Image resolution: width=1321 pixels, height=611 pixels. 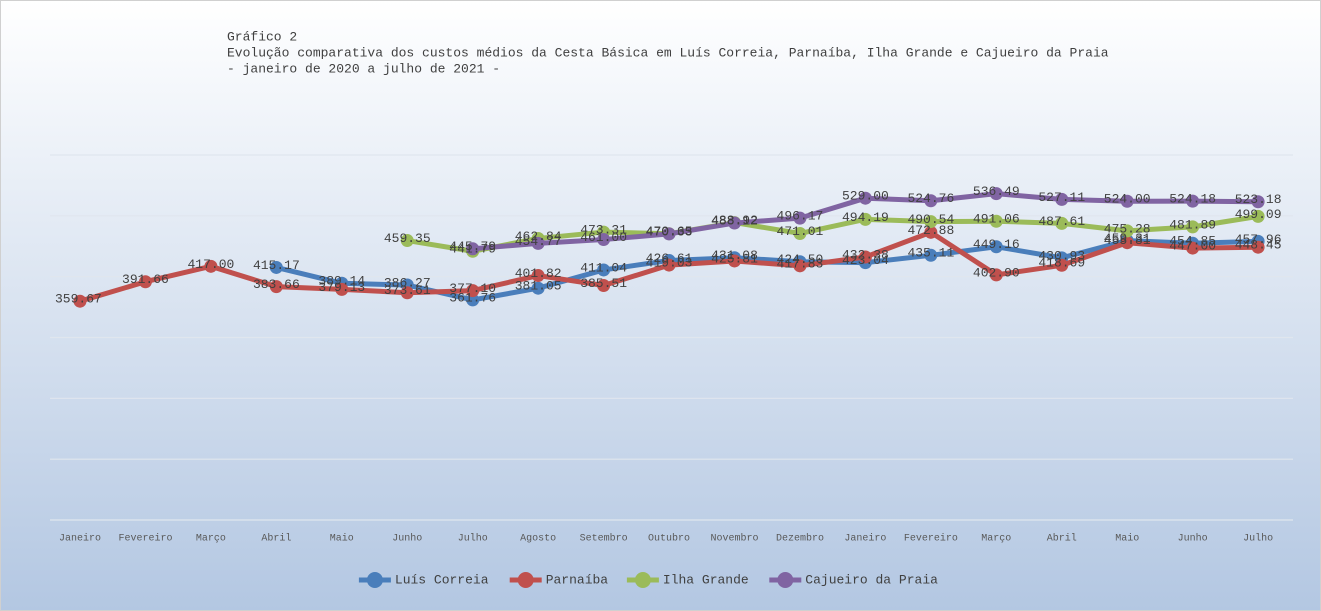 What do you see at coordinates (734, 539) in the screenshot?
I see `x-tick-label: Novembro` at bounding box center [734, 539].